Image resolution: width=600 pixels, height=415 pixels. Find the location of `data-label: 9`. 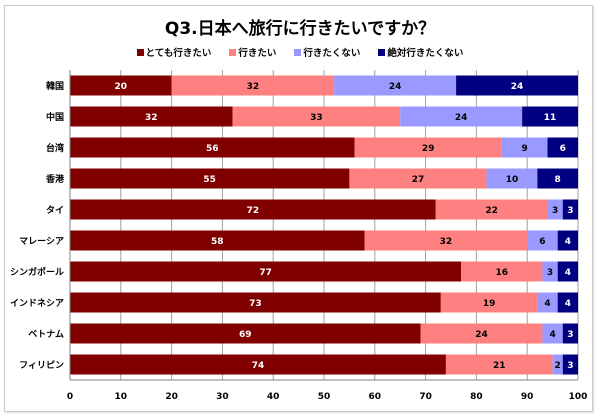

data-label: 9 is located at coordinates (525, 149).